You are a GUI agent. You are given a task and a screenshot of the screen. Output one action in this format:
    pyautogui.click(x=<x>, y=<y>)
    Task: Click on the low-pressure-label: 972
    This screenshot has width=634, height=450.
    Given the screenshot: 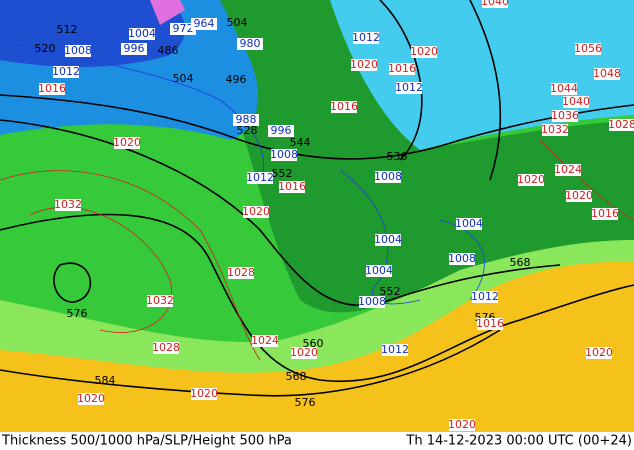 What is the action you would take?
    pyautogui.click(x=183, y=28)
    